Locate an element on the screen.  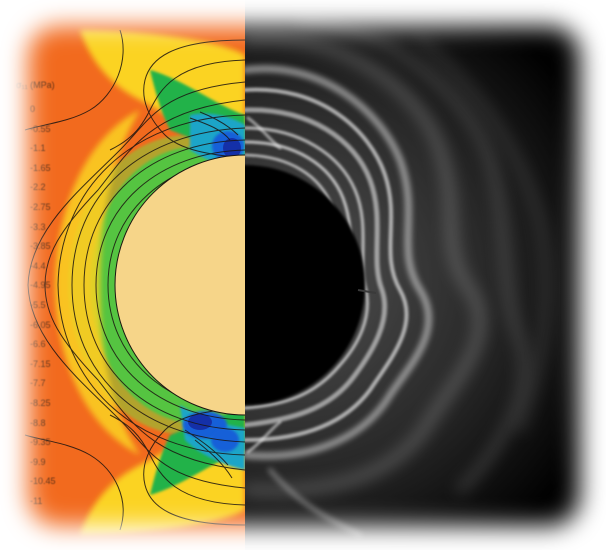
legend-value: -2.75 is located at coordinates (40, 206).